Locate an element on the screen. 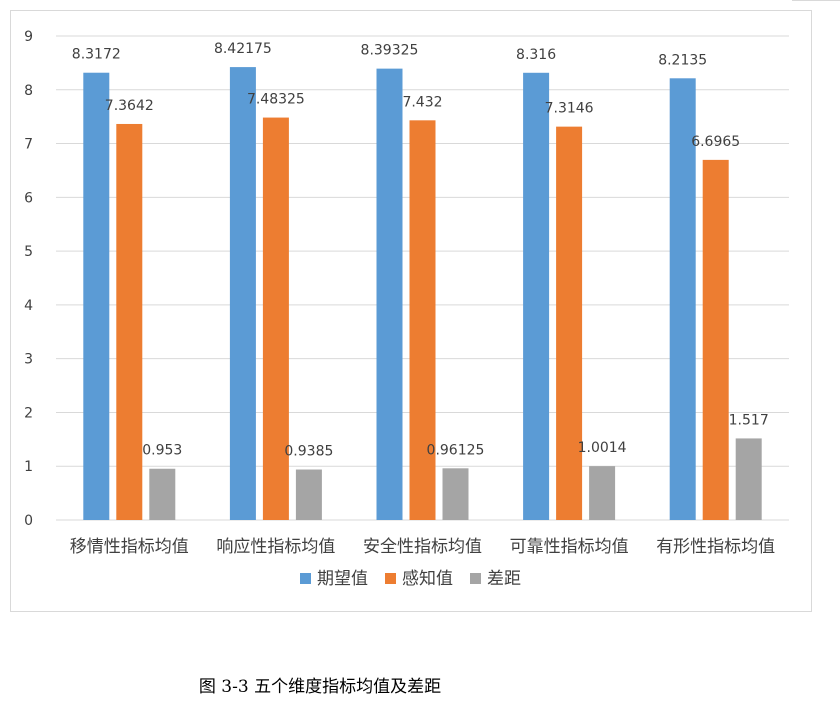  y-tick-label: 6 is located at coordinates (28, 198).